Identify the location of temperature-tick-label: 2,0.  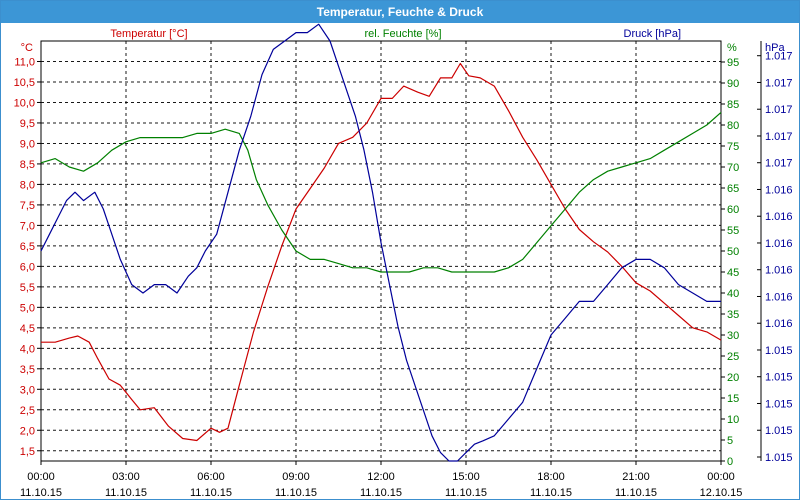
(27, 431).